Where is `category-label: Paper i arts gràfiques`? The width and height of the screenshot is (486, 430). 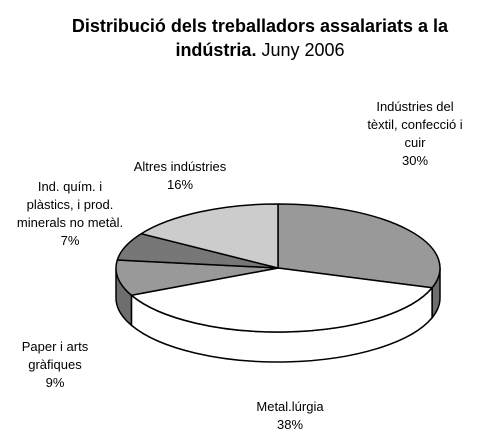
category-label: Paper i arts gràfiques is located at coordinates (55, 355).